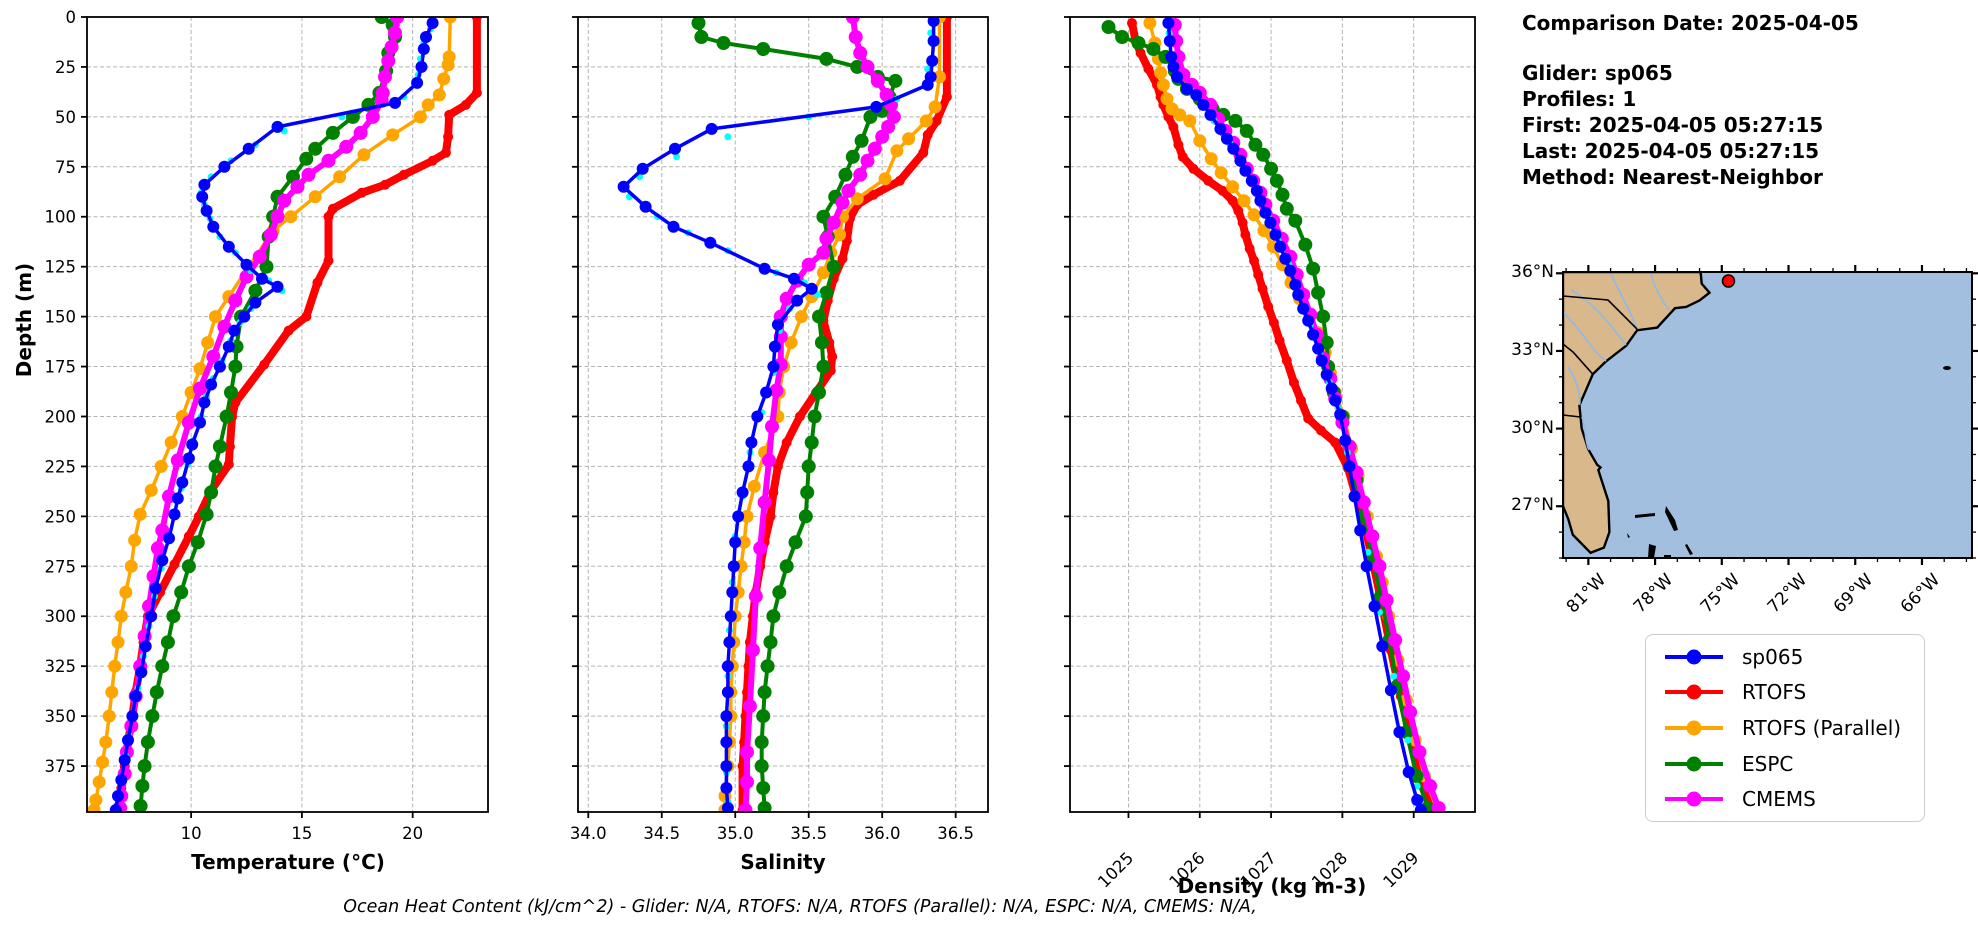 The height and width of the screenshot is (934, 1978). What do you see at coordinates (65, 67) in the screenshot?
I see `svg-text: 25` at bounding box center [65, 67].